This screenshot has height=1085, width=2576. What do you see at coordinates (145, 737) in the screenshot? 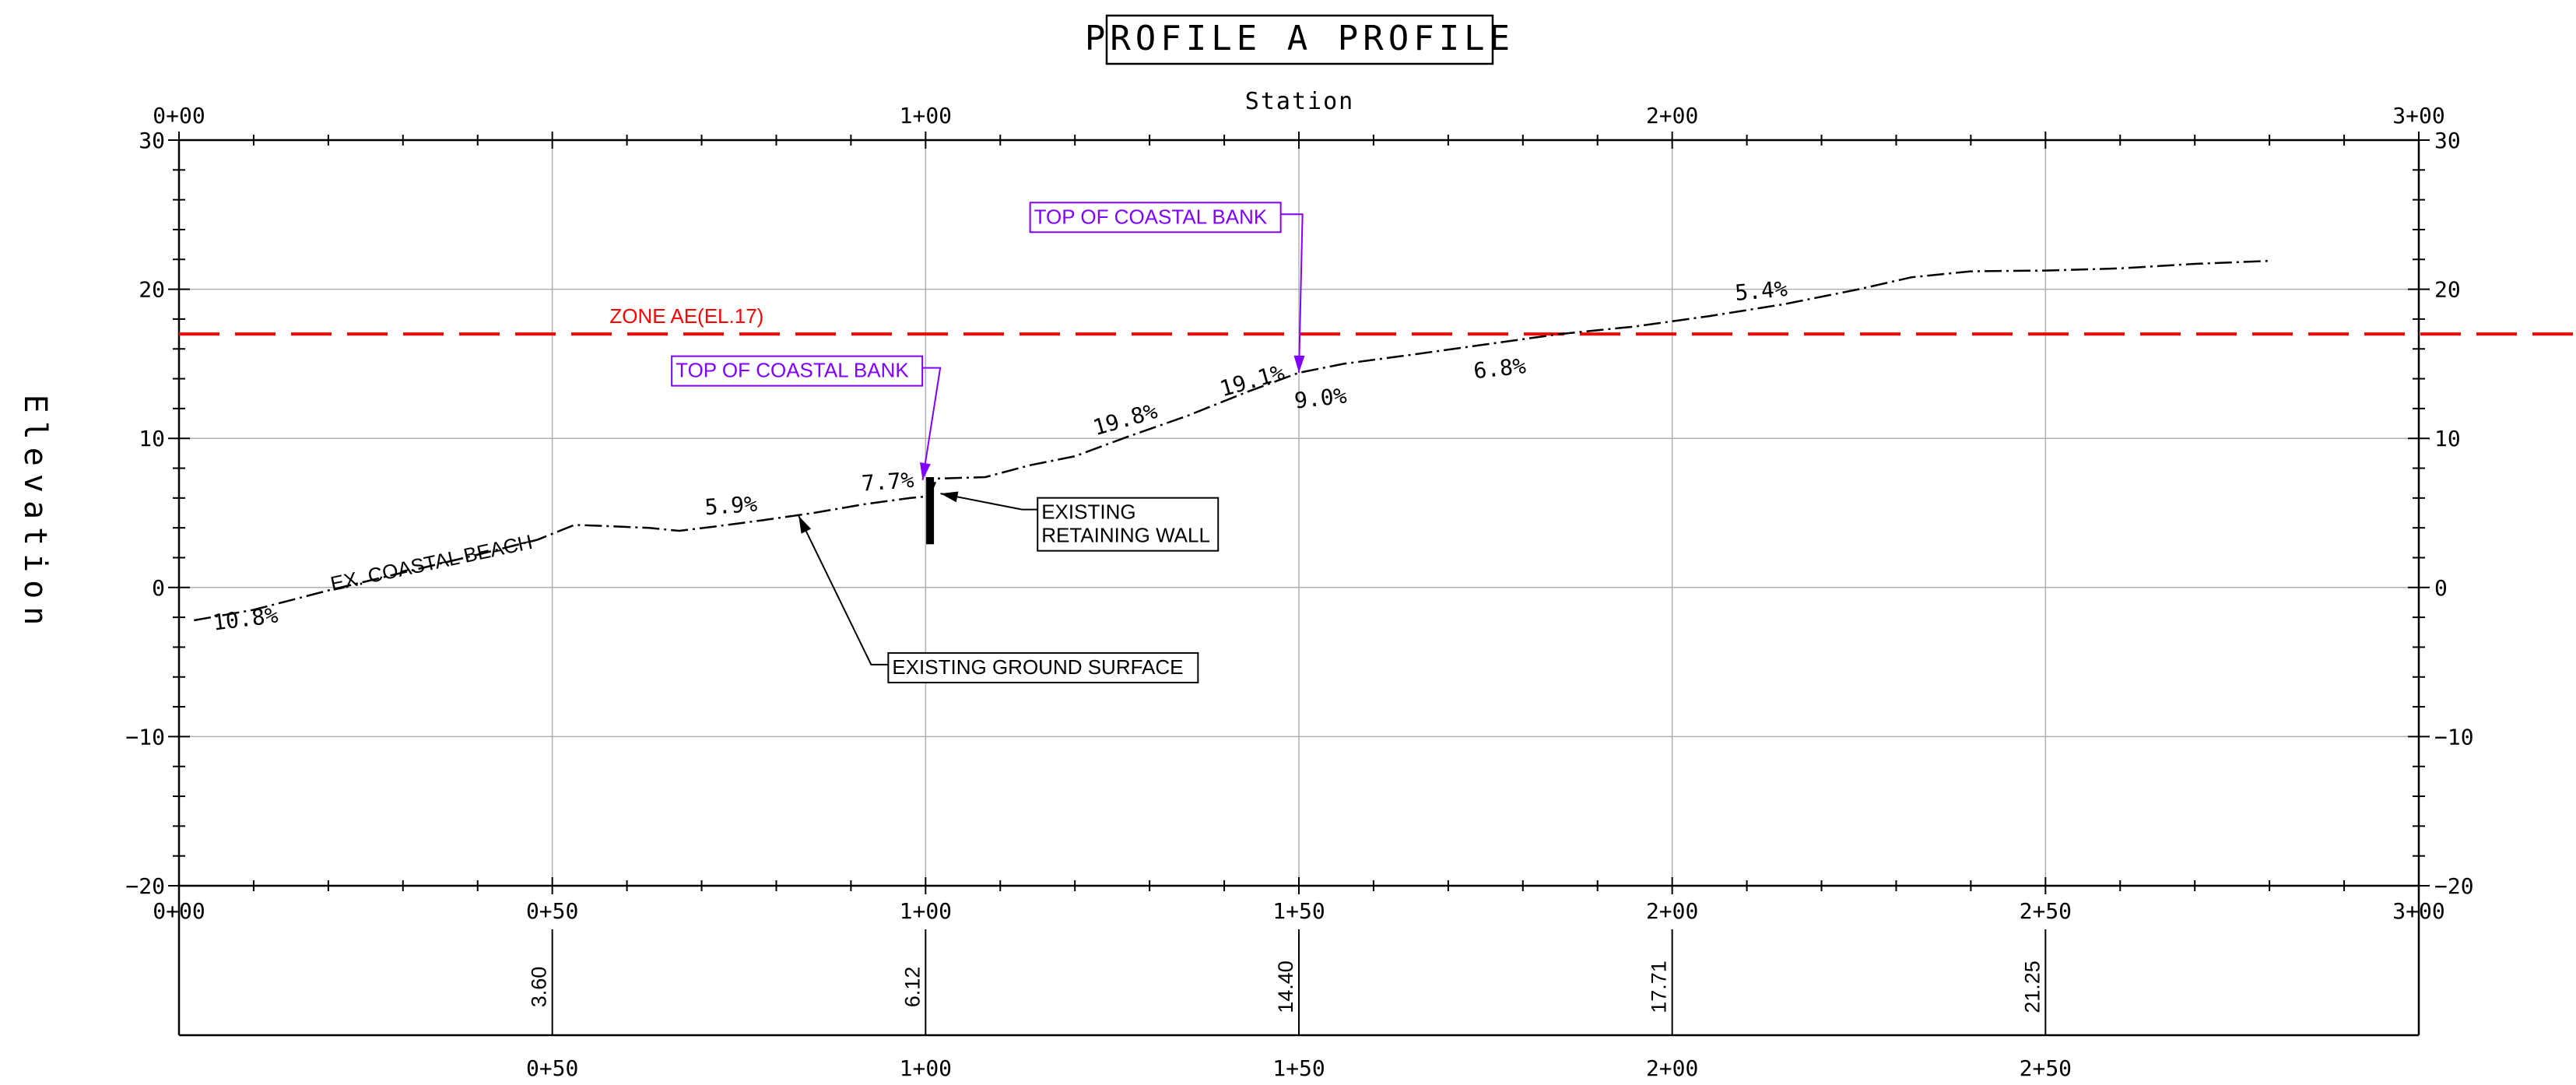
I see `y-tick-label-left: −10` at bounding box center [145, 737].